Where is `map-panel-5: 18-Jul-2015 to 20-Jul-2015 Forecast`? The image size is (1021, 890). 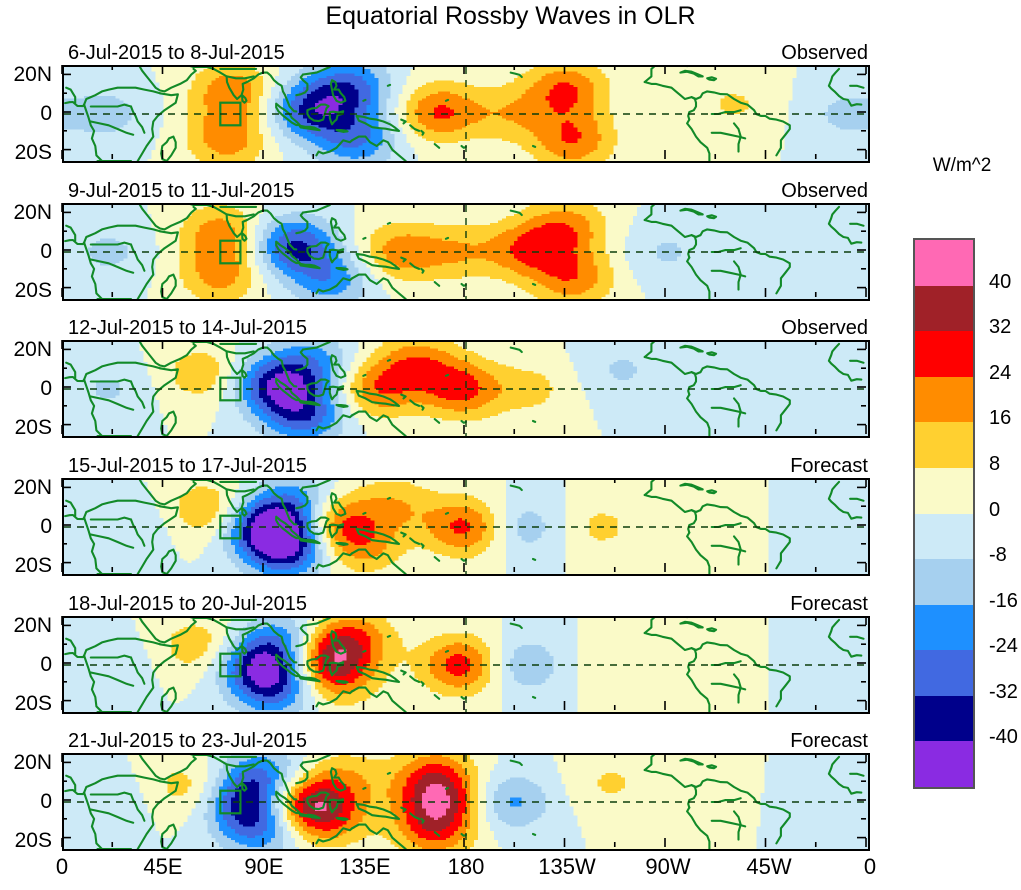
map-panel-5: 18-Jul-2015 to 20-Jul-2015 Forecast is located at coordinates (465, 653).